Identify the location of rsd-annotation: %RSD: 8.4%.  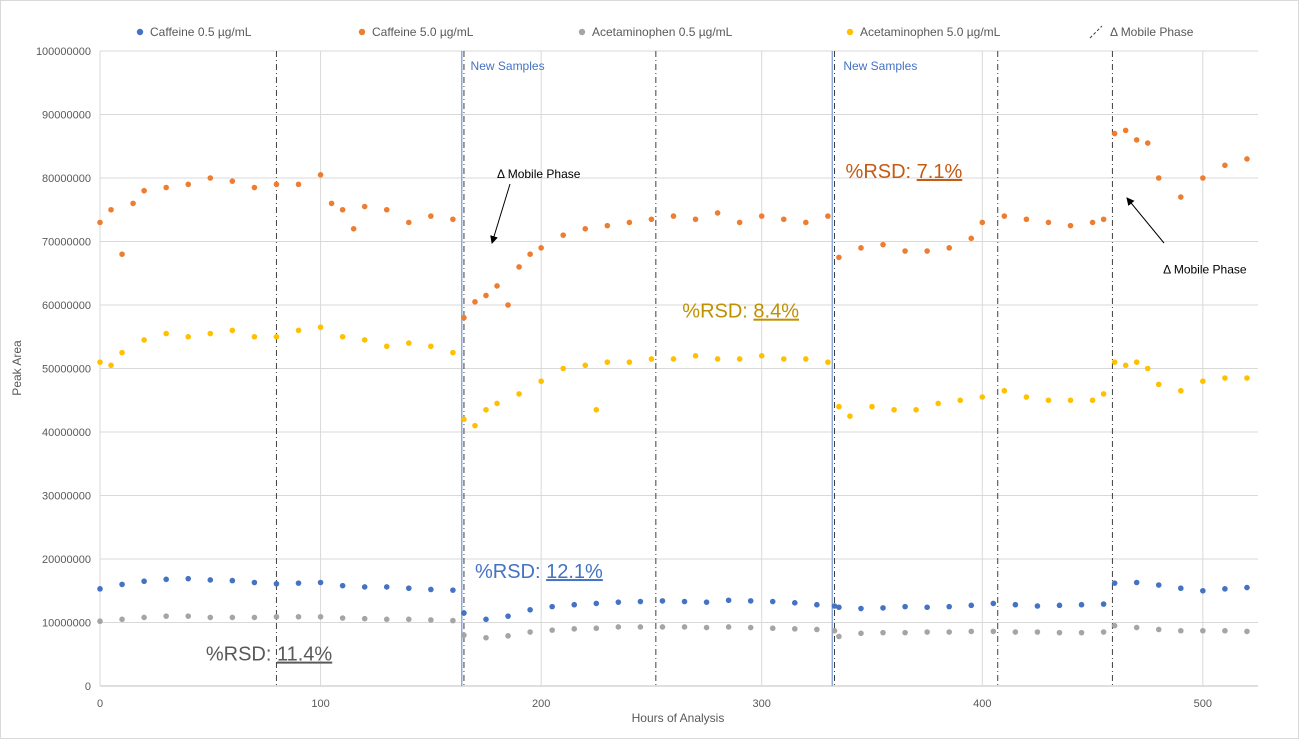
(740, 312).